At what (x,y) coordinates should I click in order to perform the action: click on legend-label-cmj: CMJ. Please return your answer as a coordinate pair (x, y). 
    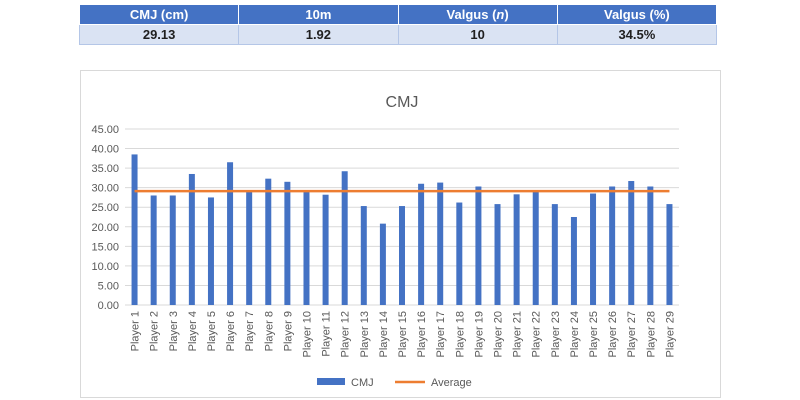
    Looking at the image, I should click on (362, 383).